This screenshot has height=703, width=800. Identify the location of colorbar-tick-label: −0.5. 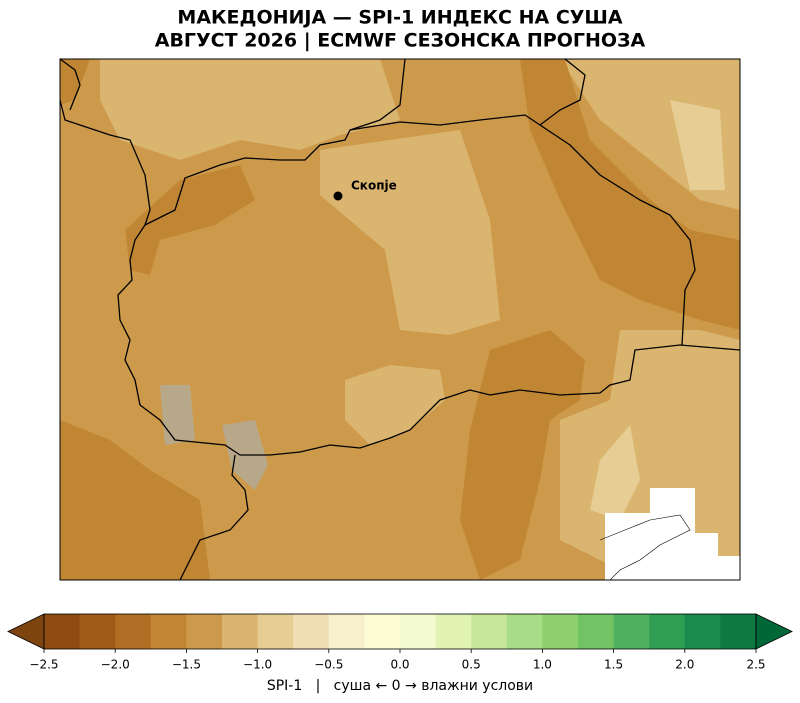
(328, 665).